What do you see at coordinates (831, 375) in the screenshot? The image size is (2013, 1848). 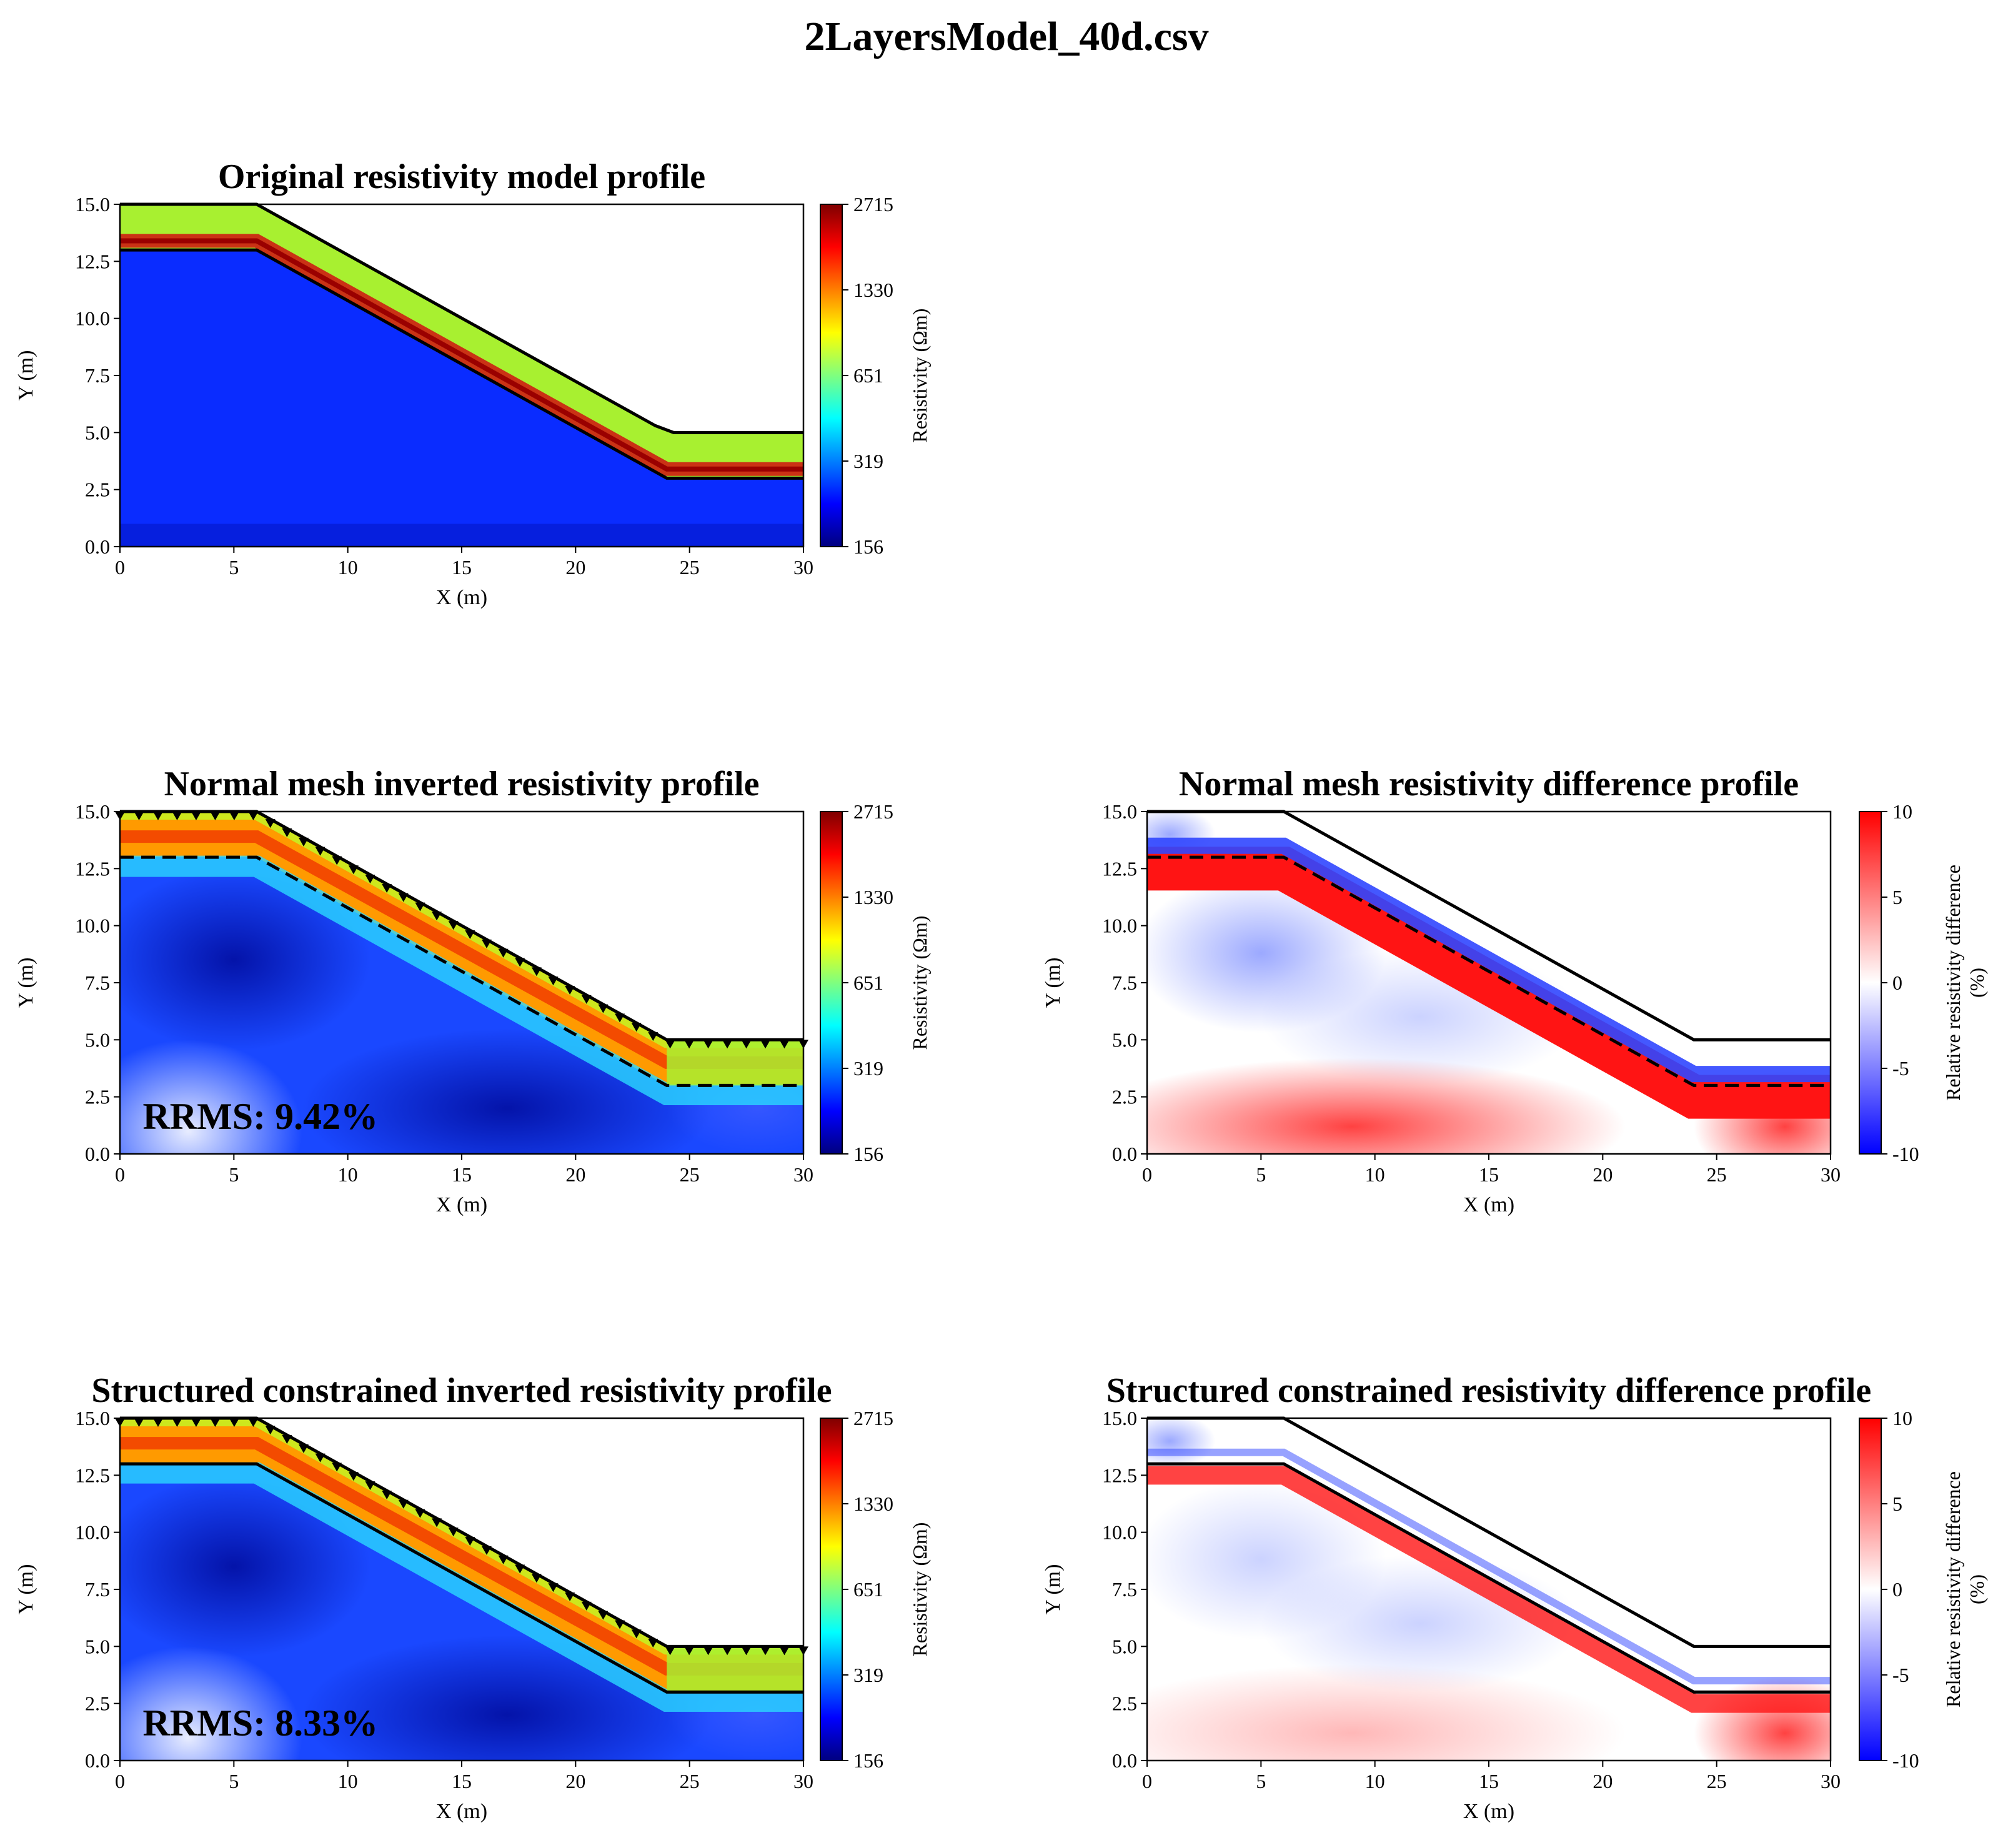 I see `colorbar` at bounding box center [831, 375].